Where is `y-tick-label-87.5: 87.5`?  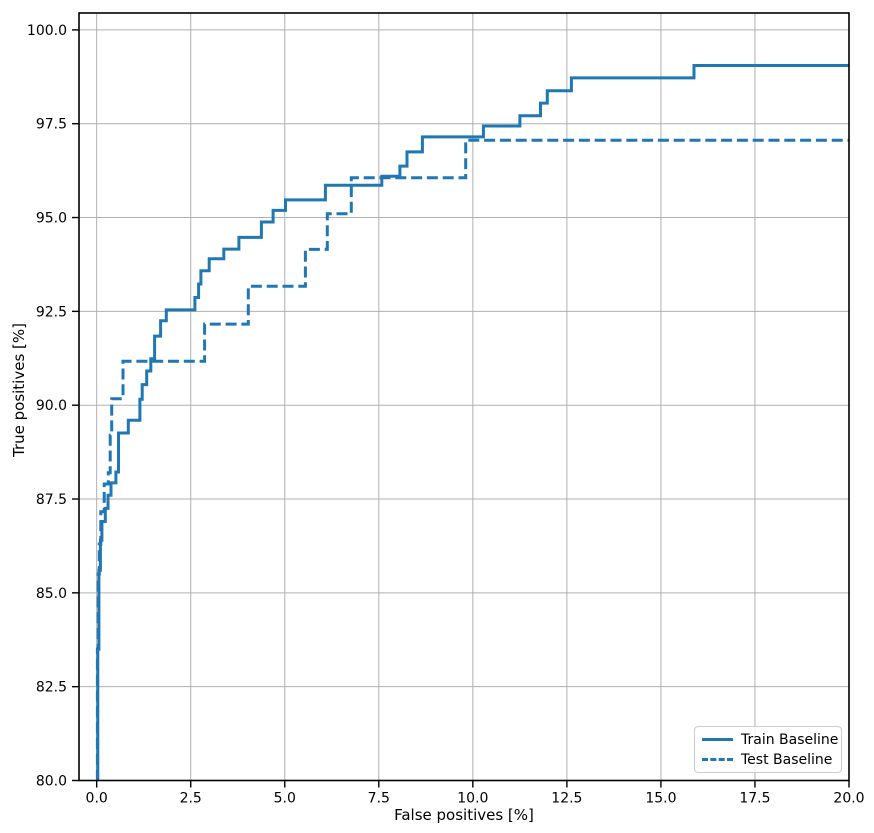 y-tick-label-87.5: 87.5 is located at coordinates (51, 500).